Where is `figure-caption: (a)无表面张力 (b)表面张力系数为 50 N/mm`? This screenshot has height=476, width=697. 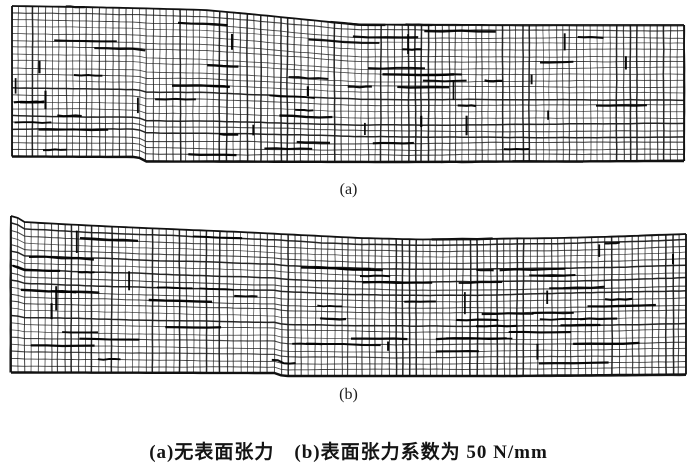 figure-caption: (a)无表面张力 (b)表面张力系数为 50 N/mm is located at coordinates (348, 452).